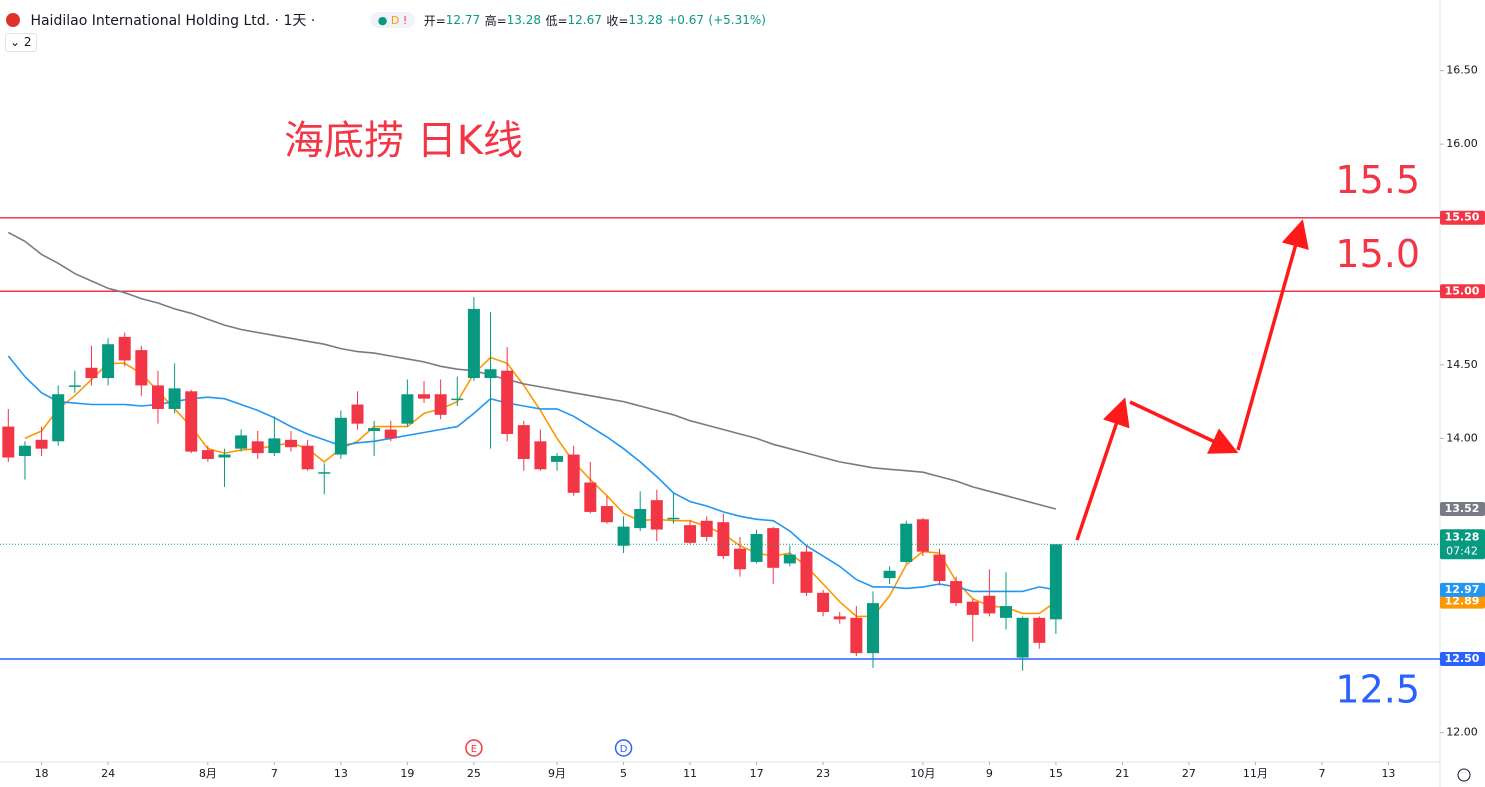 The image size is (1485, 787). I want to click on close-label: 收=, so click(617, 20).